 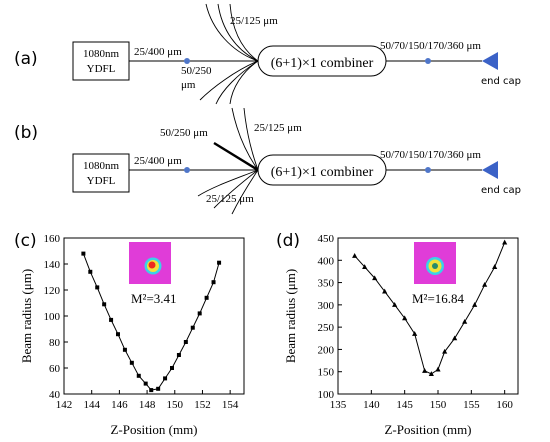 I want to click on axis-ticks-c: 142 144 146 148 150 152 154 40 60 80 100 120 140 160, so click(x=141, y=322).